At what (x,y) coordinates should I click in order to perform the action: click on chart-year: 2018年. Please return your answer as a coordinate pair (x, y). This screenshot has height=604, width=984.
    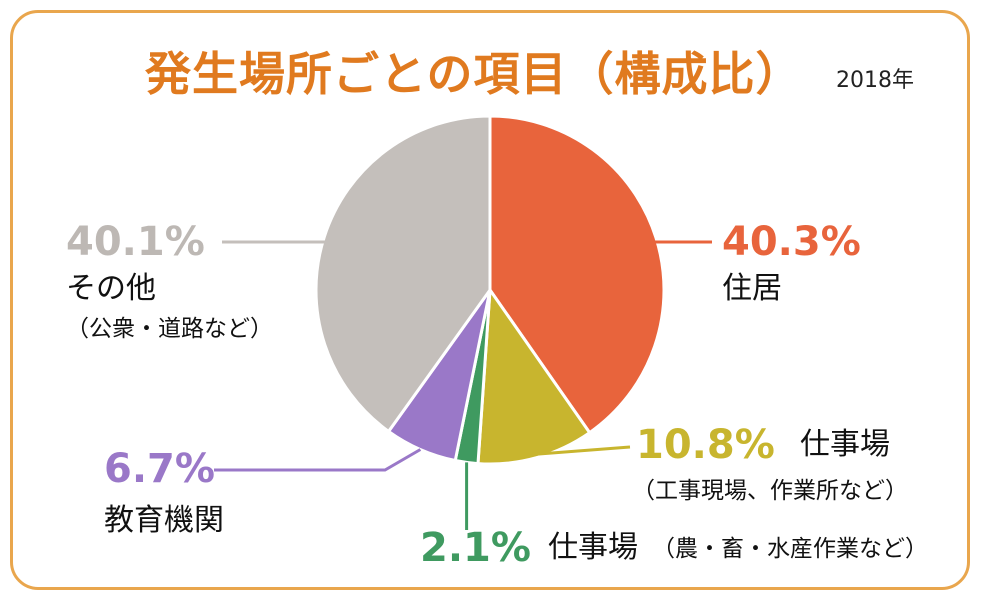
    Looking at the image, I should click on (875, 80).